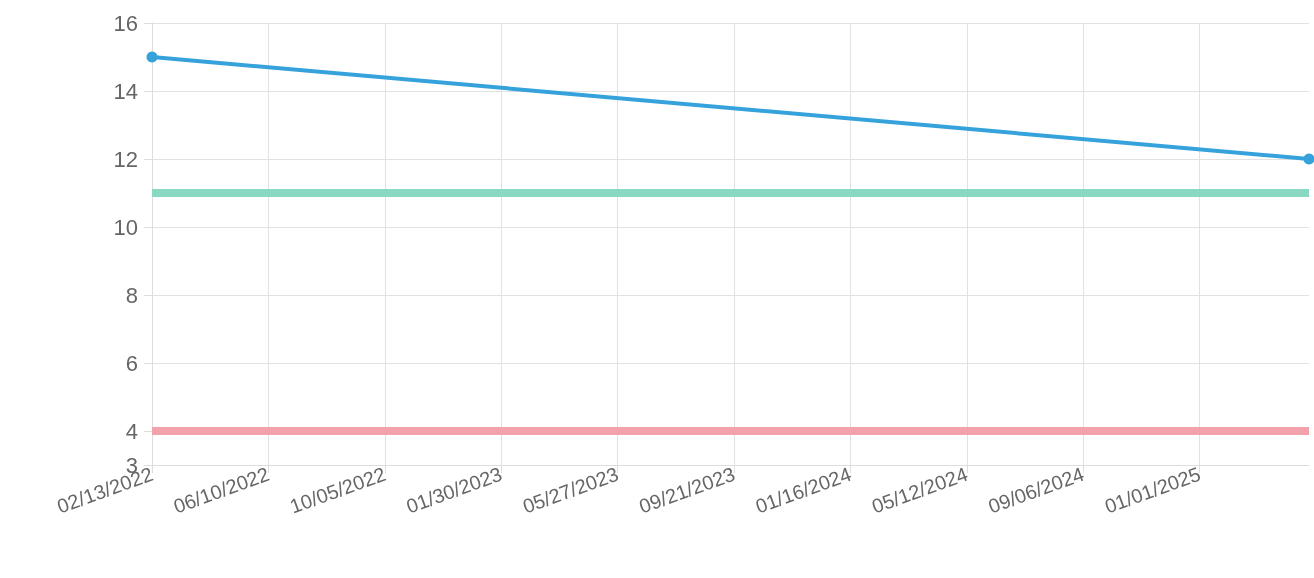 This screenshot has width=1314, height=578. What do you see at coordinates (125, 91) in the screenshot?
I see `y-tick-label: 14` at bounding box center [125, 91].